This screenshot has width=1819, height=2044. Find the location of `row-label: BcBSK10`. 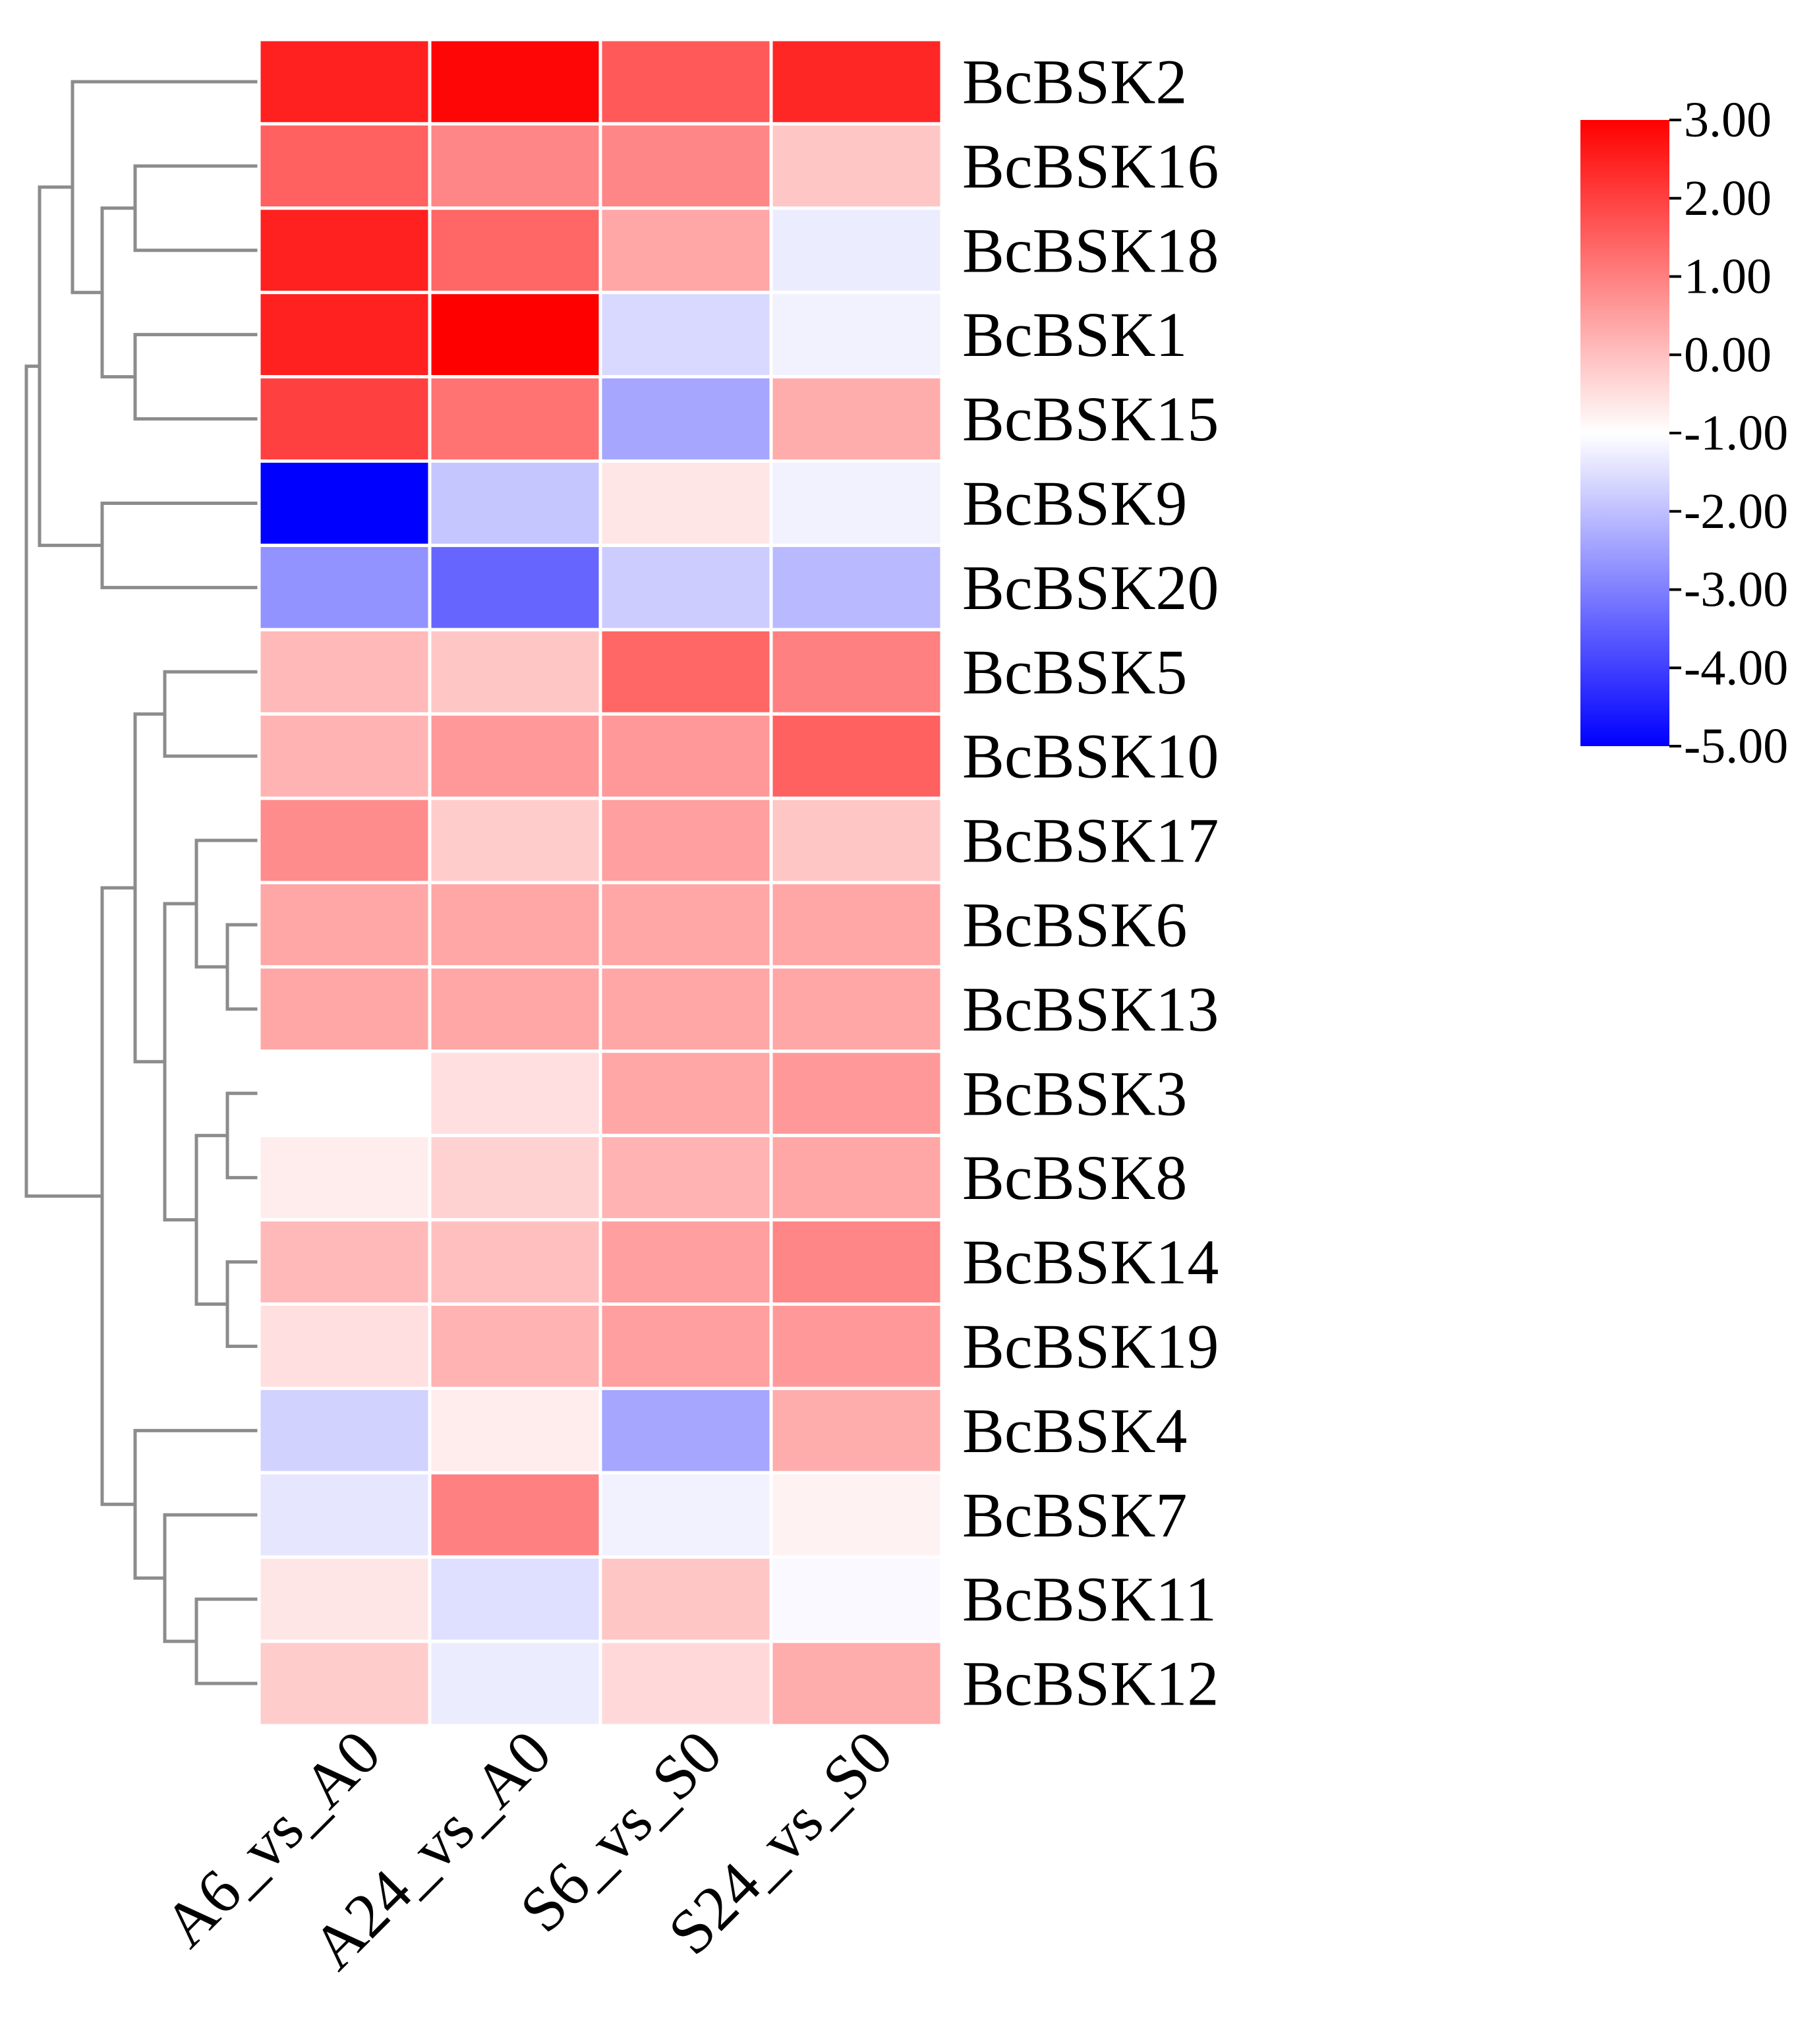

row-label: BcBSK10 is located at coordinates (1090, 756).